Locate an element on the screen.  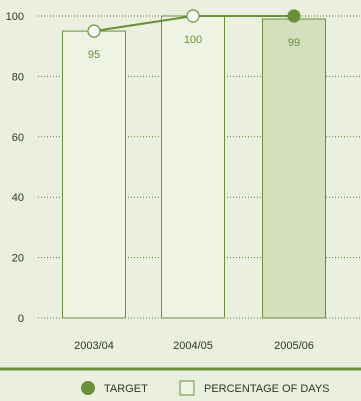
legend: TARGET PERCENTAGE OF DAYS is located at coordinates (205, 388).